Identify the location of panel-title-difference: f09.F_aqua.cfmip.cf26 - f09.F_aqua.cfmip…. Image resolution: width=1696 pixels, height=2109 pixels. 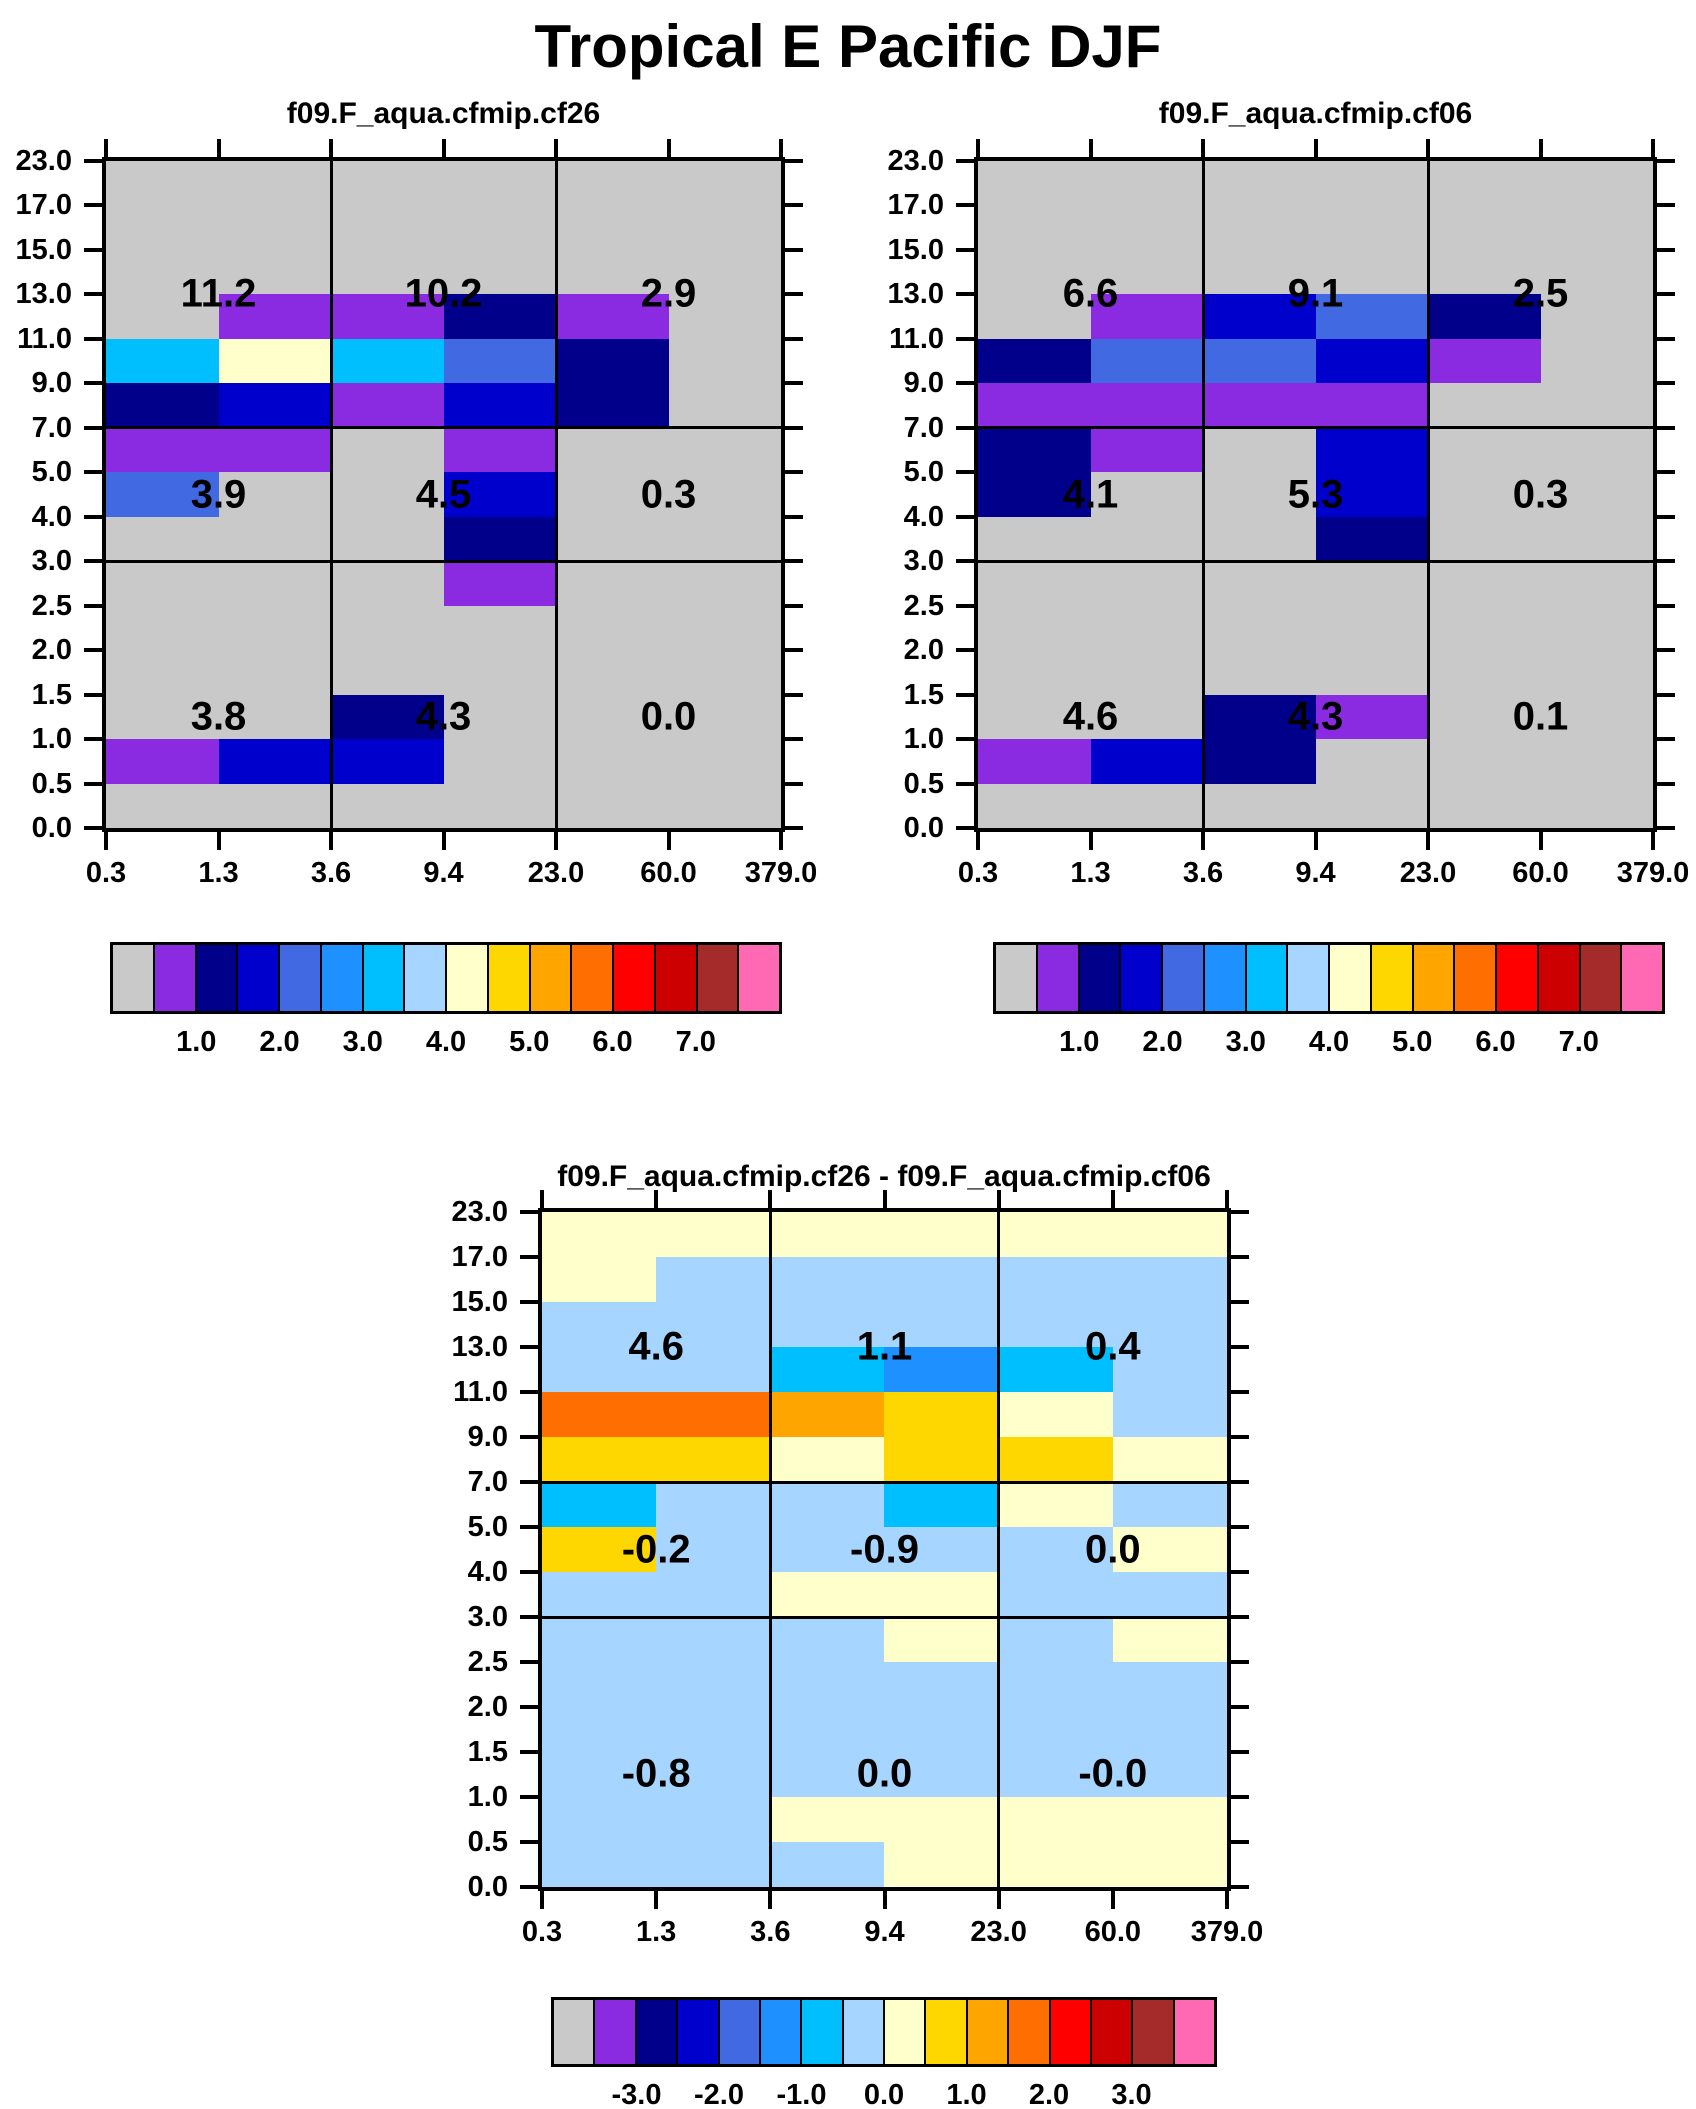
(884, 1176).